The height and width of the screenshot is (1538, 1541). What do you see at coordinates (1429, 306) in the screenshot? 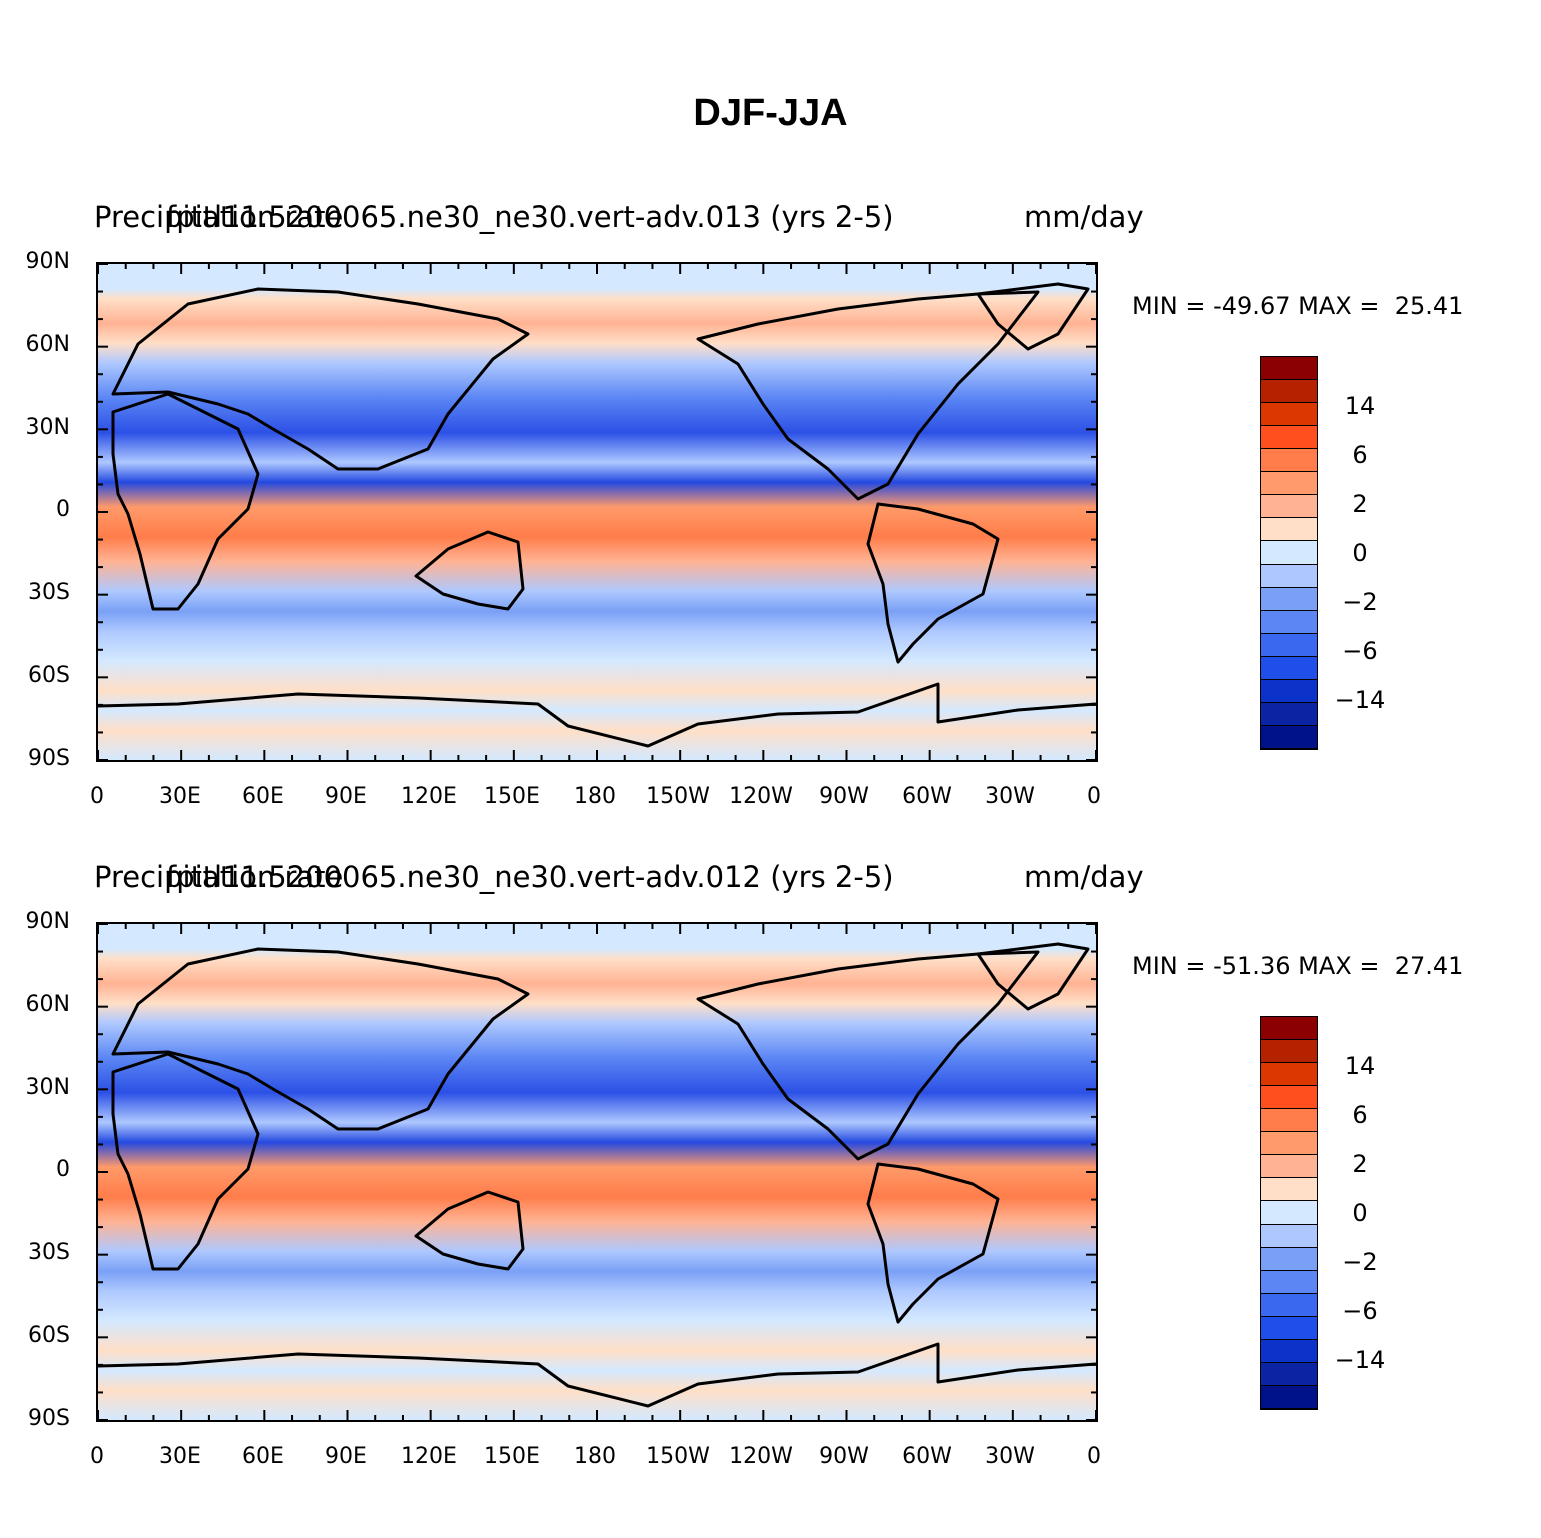
I see `max-value: 25.41` at bounding box center [1429, 306].